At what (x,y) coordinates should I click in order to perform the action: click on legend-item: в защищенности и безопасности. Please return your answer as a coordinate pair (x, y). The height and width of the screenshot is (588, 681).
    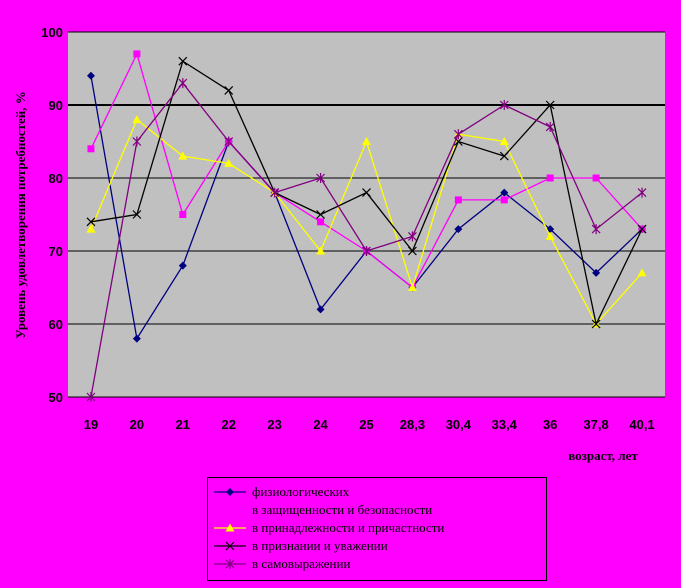
    Looking at the image, I should click on (377, 510).